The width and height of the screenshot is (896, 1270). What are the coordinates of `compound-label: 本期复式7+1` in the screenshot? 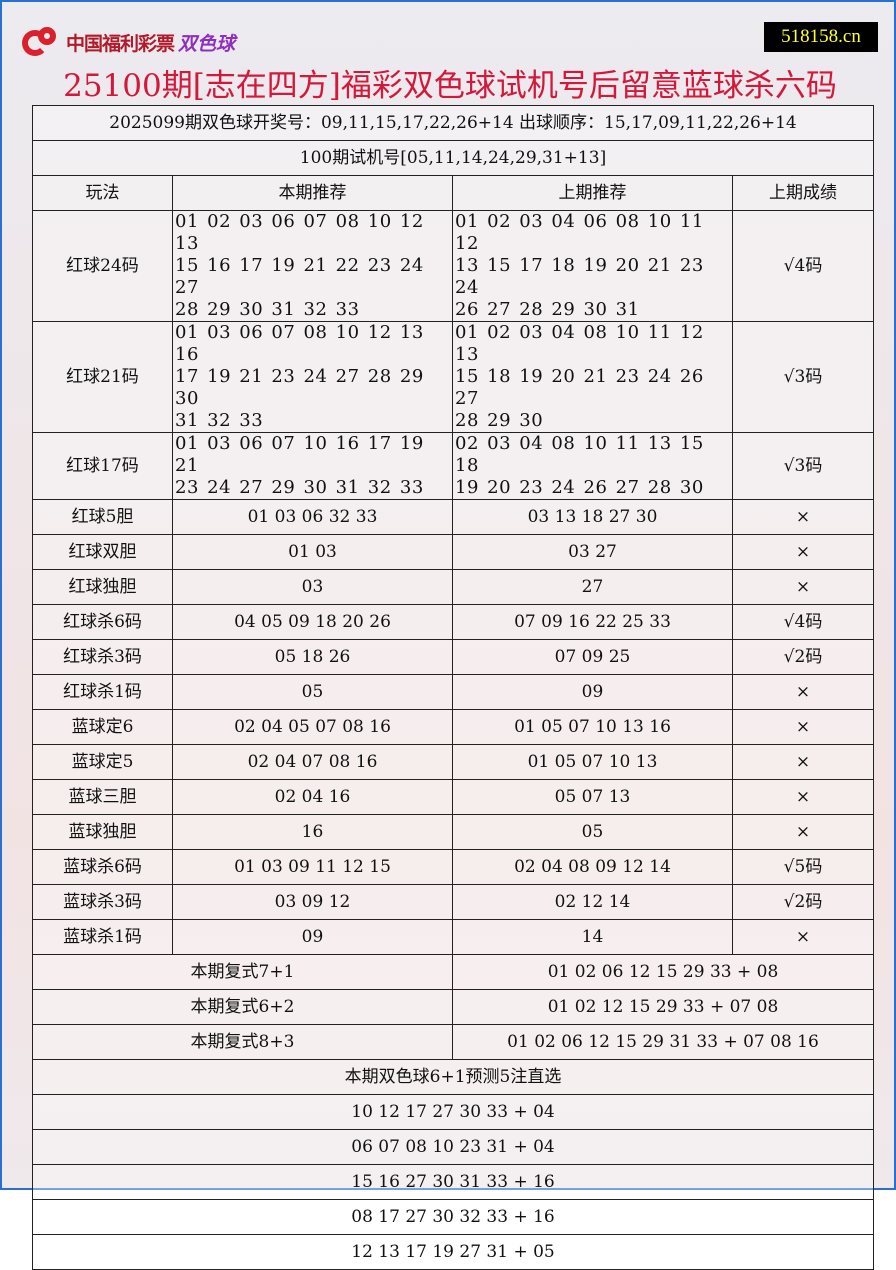 It's located at (242, 972).